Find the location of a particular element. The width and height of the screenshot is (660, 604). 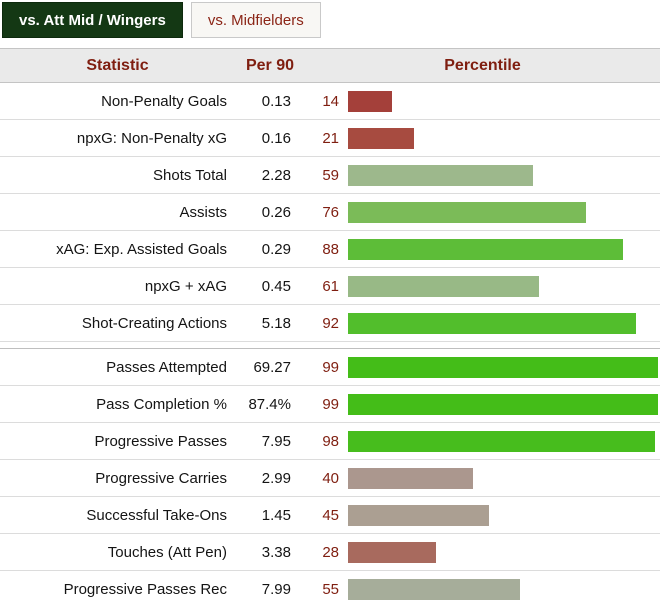

percentile-value: 98 is located at coordinates (330, 441).